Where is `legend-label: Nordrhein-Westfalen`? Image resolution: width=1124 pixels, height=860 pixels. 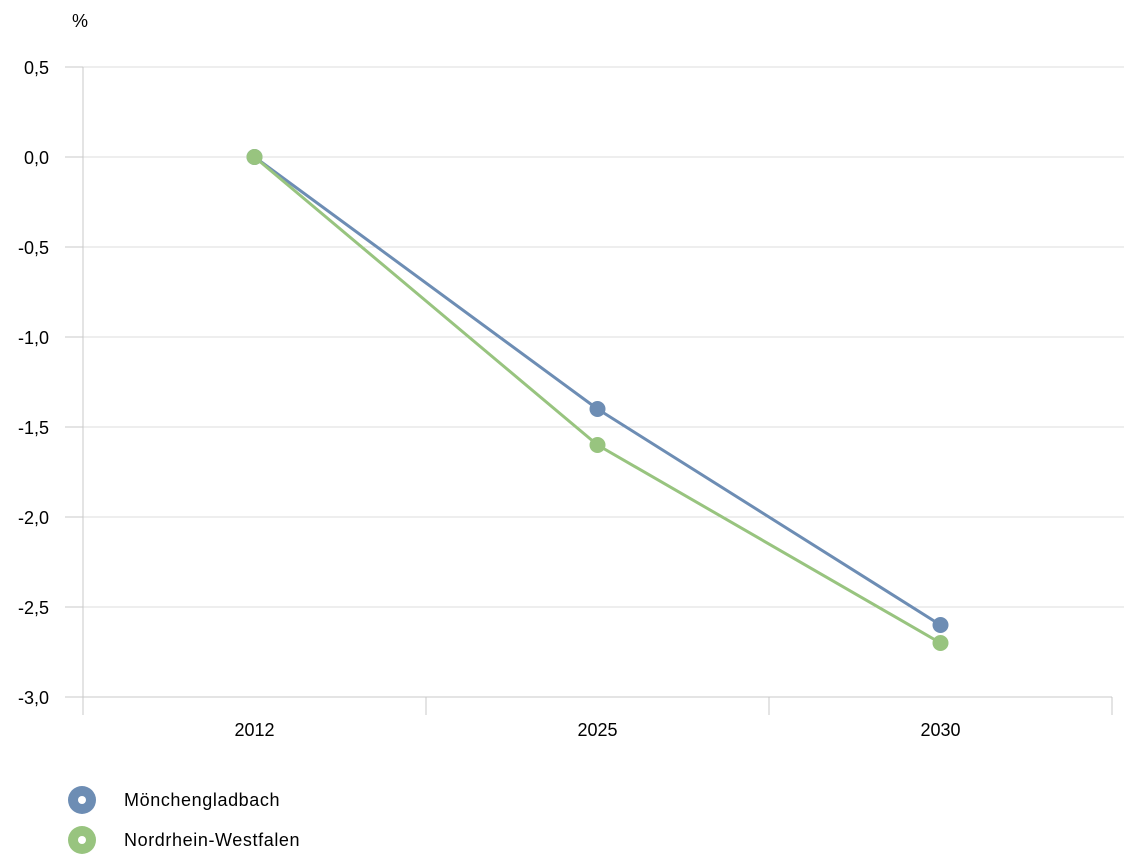 legend-label: Nordrhein-Westfalen is located at coordinates (212, 839).